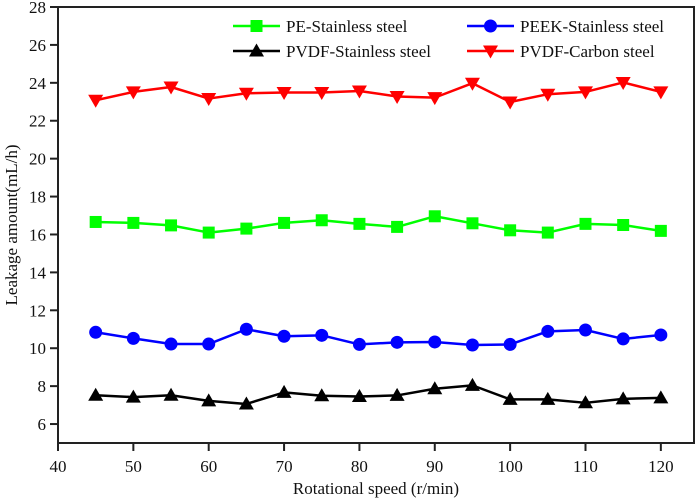  I want to click on y-tick-label: 18, so click(37, 197).